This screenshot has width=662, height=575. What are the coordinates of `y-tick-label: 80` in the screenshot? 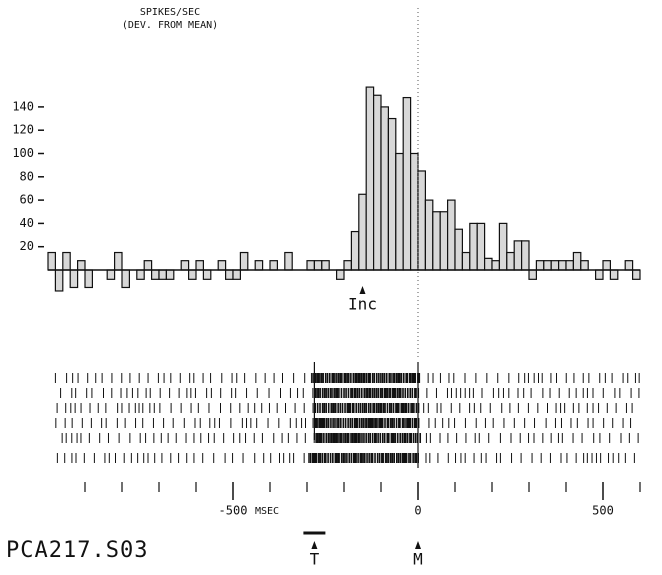 It's located at (27, 176).